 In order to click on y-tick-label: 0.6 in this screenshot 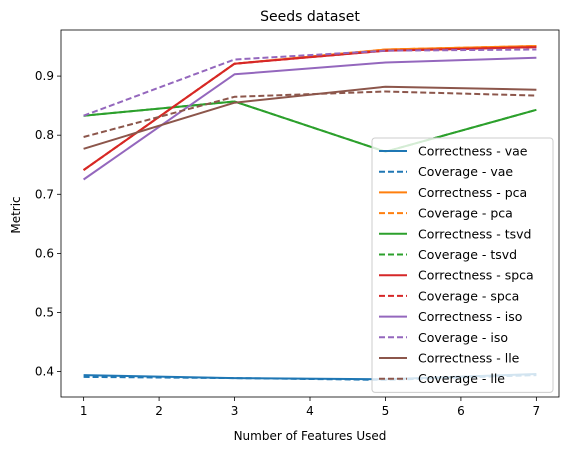, I will do `click(44, 253)`.